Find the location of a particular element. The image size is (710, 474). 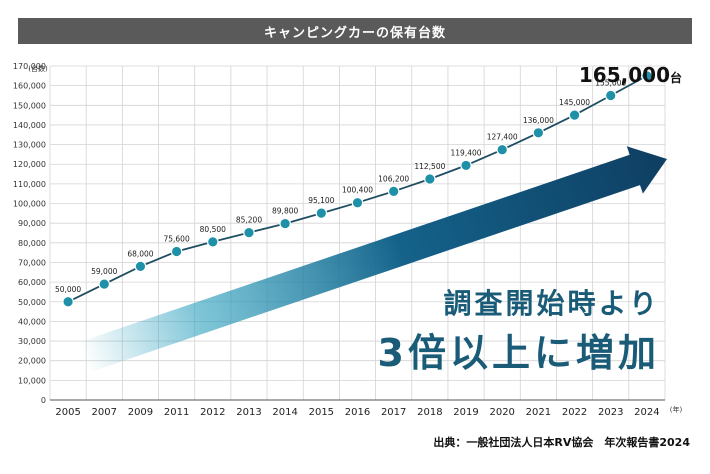

final-value-number: 165,000 is located at coordinates (624, 75).